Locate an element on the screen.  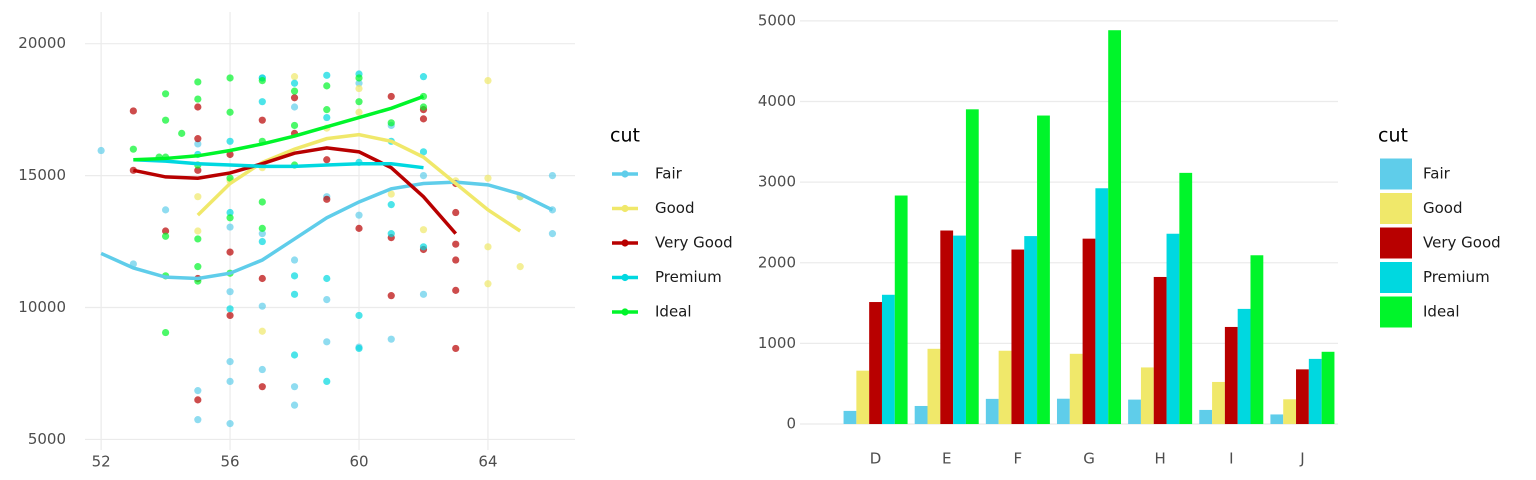
y-tick-label: 2000 is located at coordinates (777, 262).